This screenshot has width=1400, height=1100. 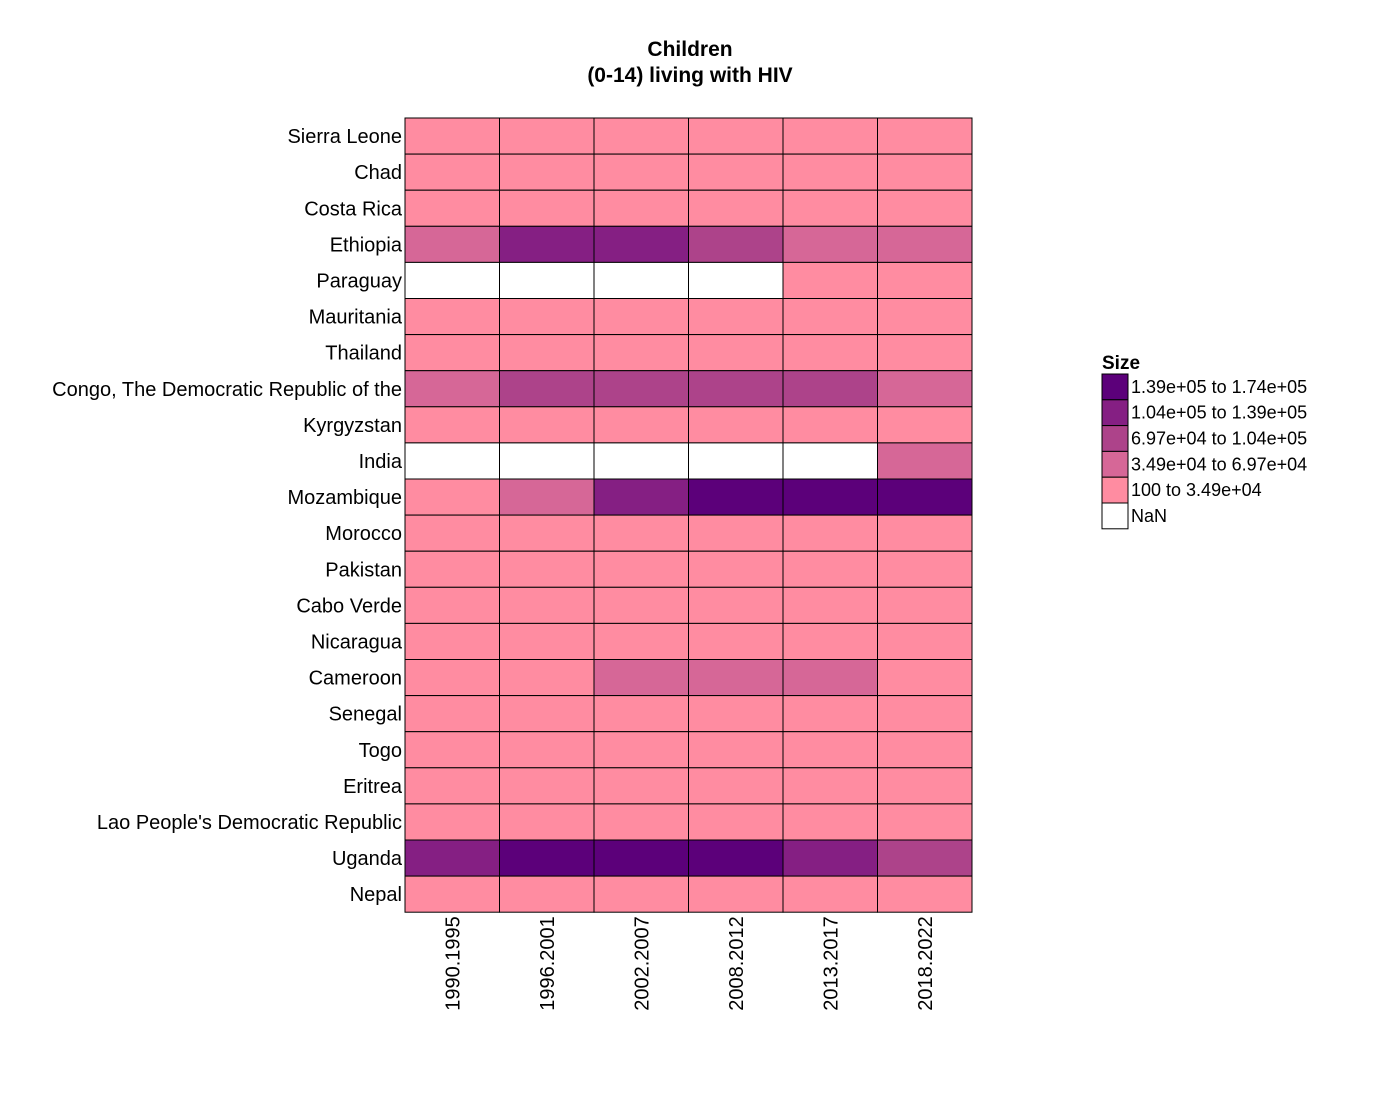 I want to click on row-label: Eritrea, so click(x=373, y=787).